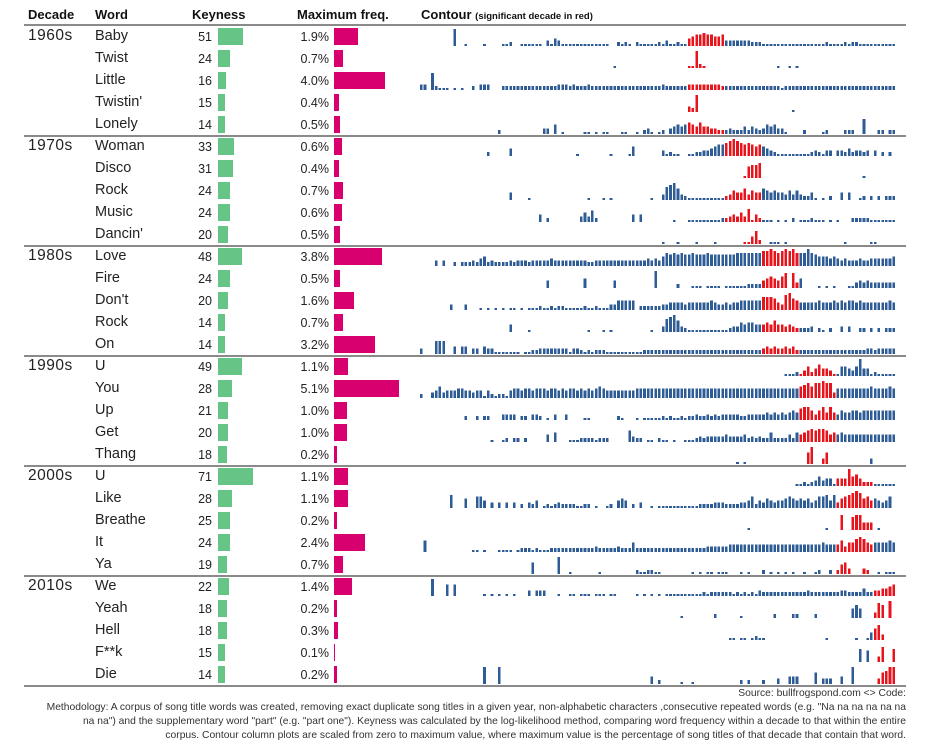 This screenshot has width=933, height=752. I want to click on contour-bar-1916, so click(525, 393).